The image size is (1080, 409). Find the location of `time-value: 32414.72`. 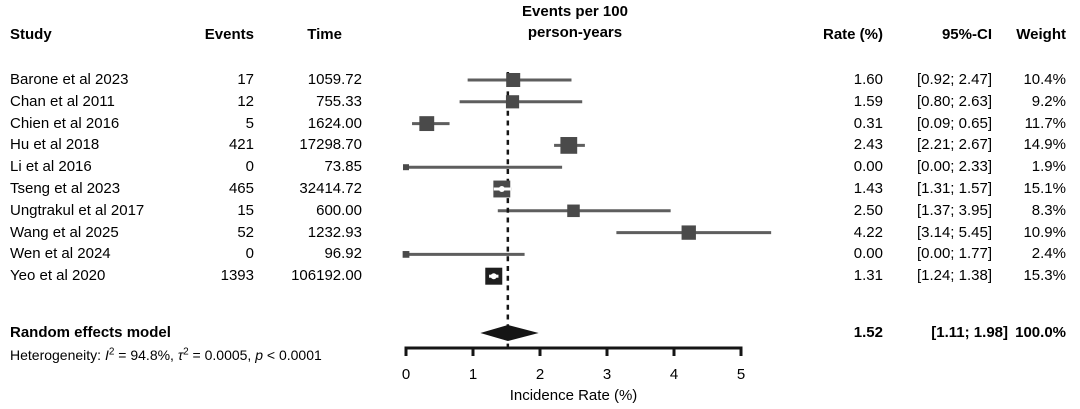

time-value: 32414.72 is located at coordinates (330, 188).